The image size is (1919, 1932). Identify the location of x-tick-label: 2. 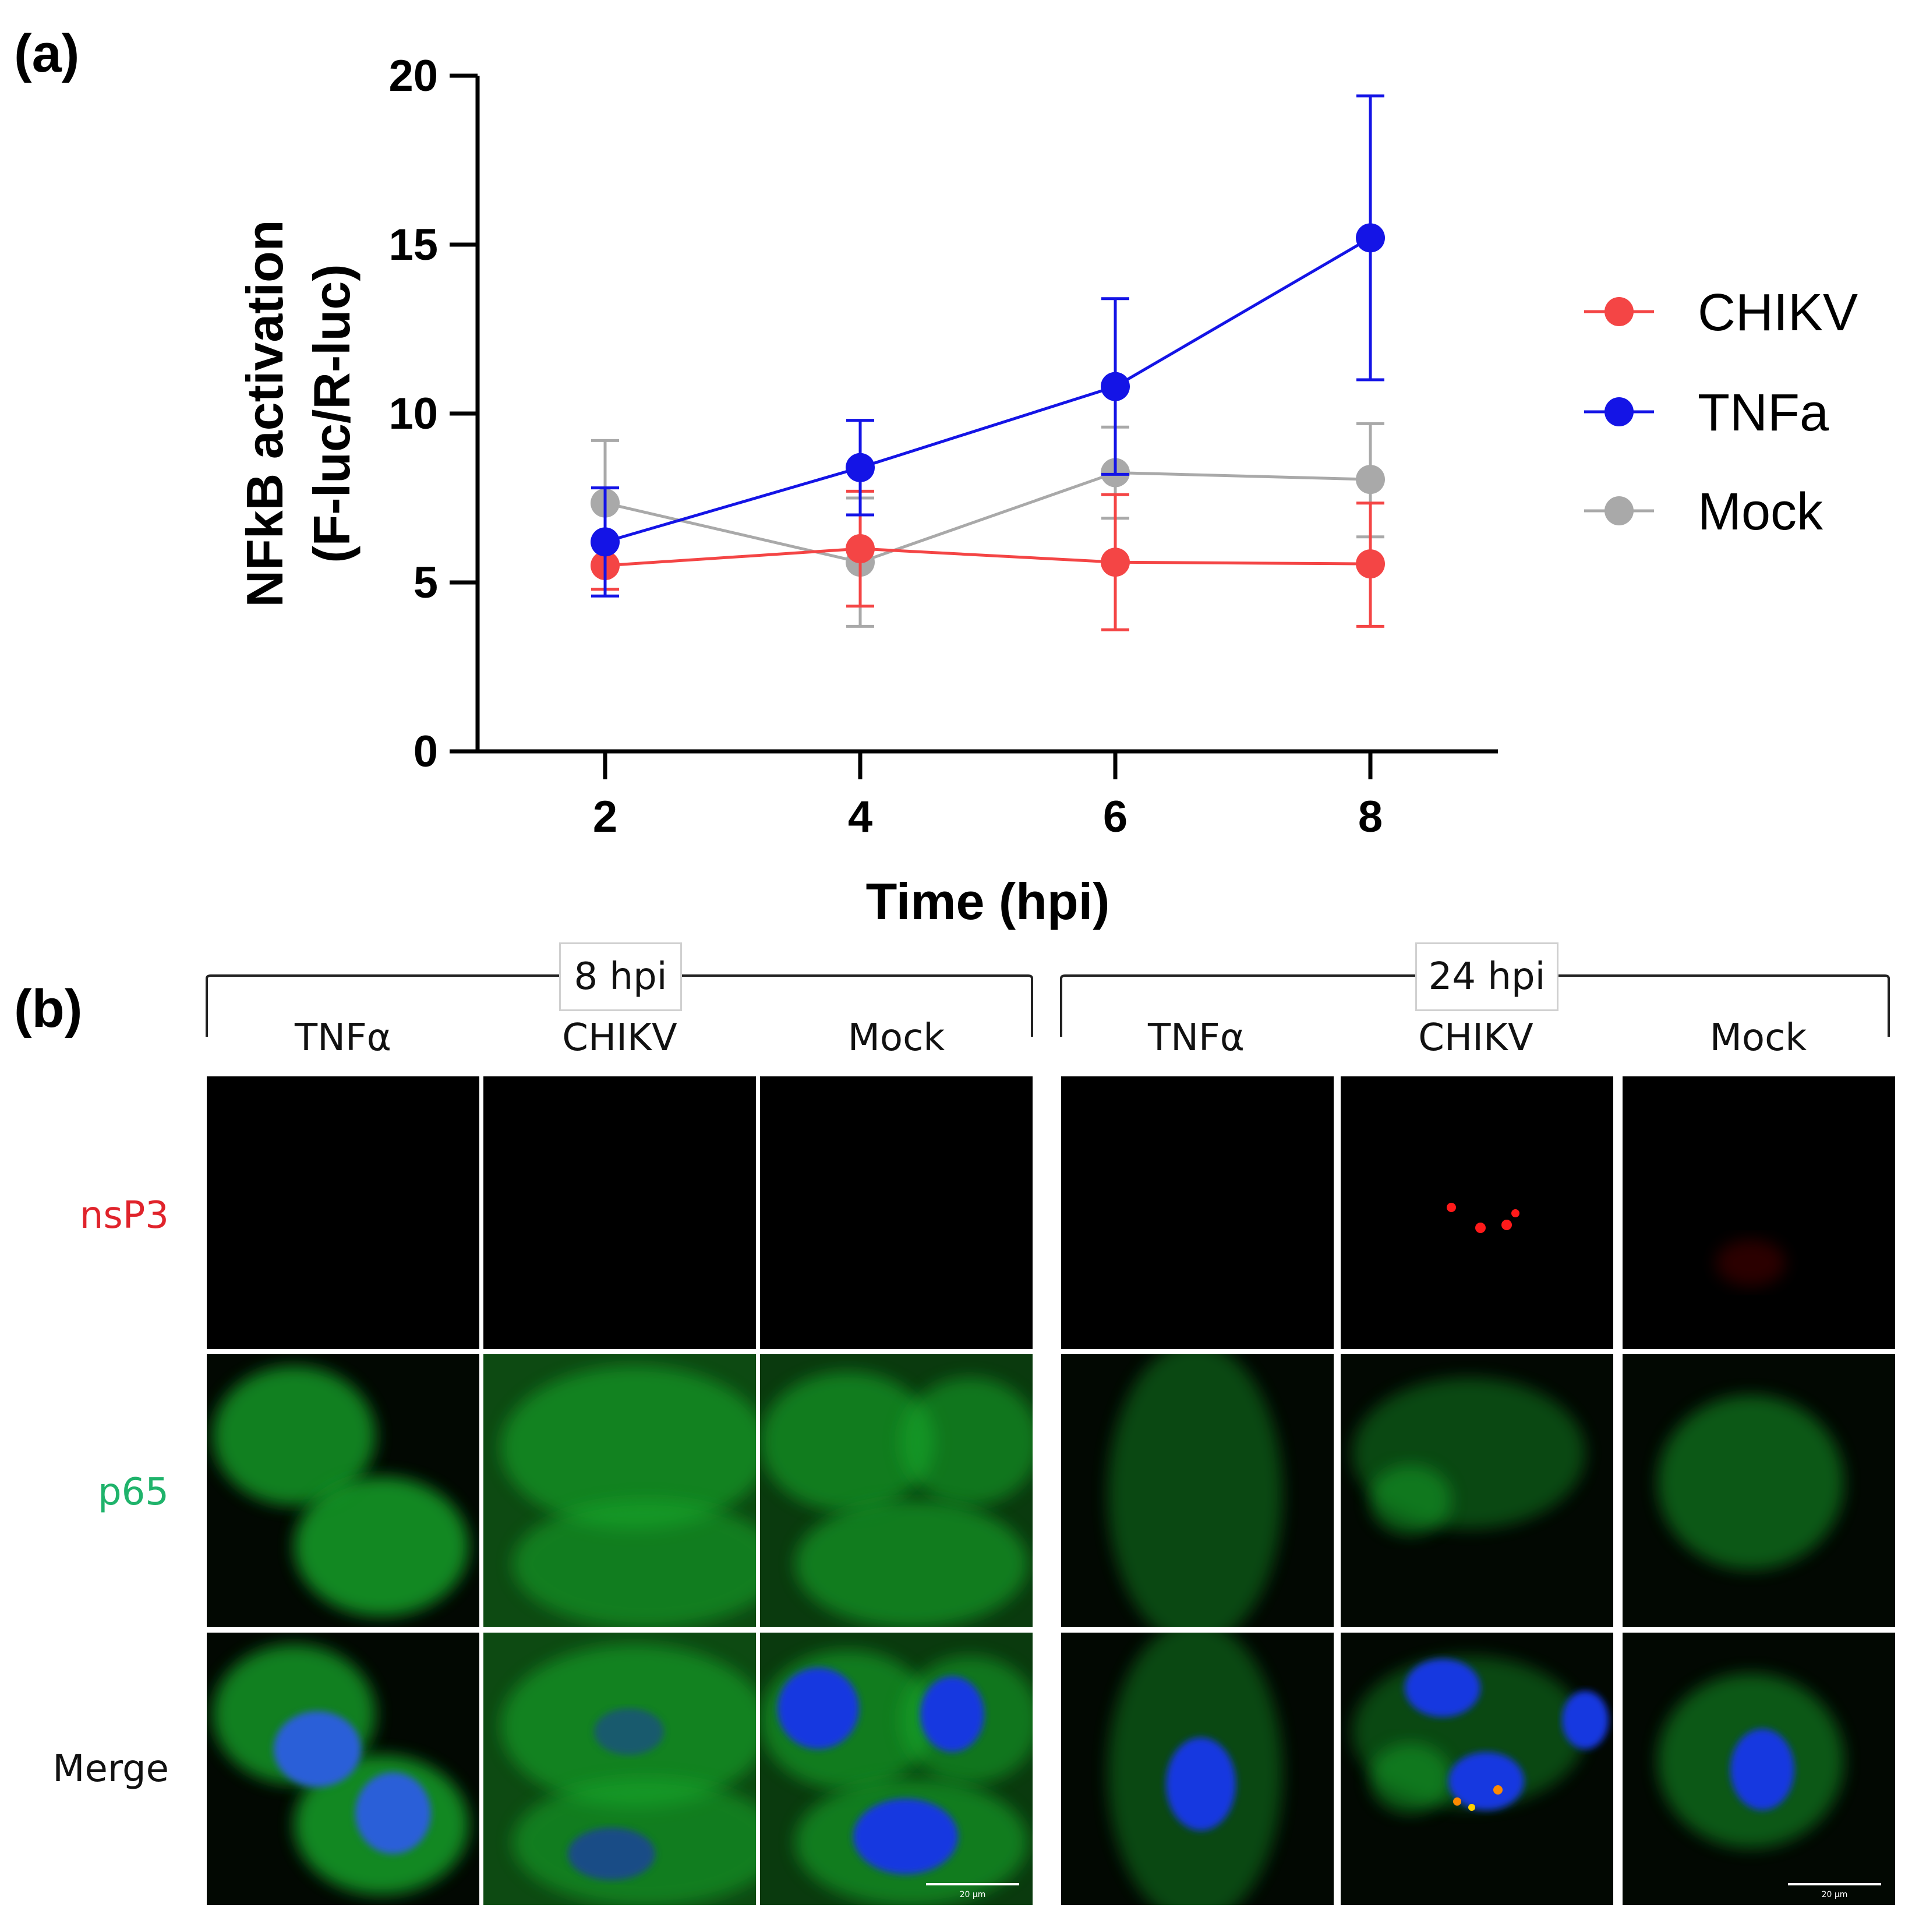
(605, 817).